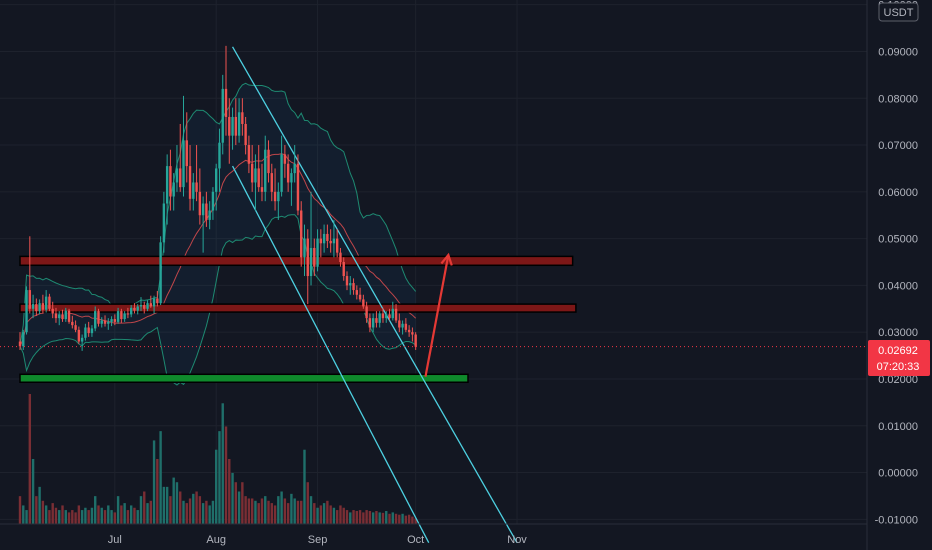 This screenshot has height=550, width=932. What do you see at coordinates (899, 358) in the screenshot?
I see `last-price-tag-bg` at bounding box center [899, 358].